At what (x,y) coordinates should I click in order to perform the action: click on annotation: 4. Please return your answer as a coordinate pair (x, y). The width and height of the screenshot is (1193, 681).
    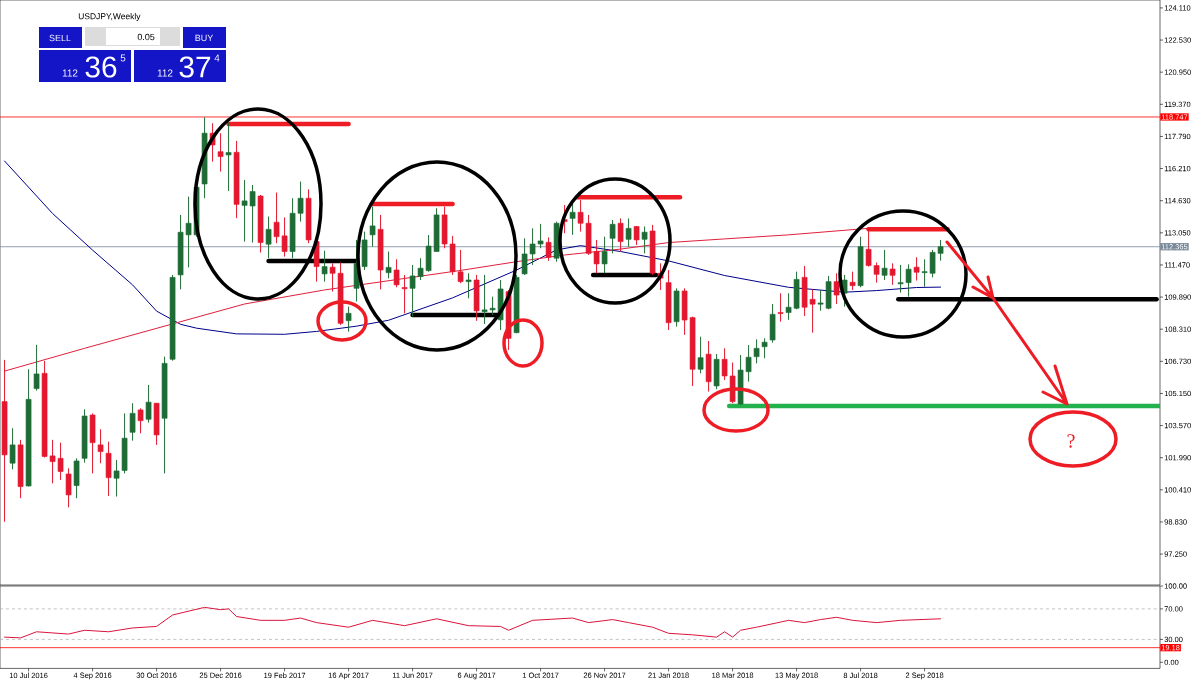
    Looking at the image, I should click on (217, 58).